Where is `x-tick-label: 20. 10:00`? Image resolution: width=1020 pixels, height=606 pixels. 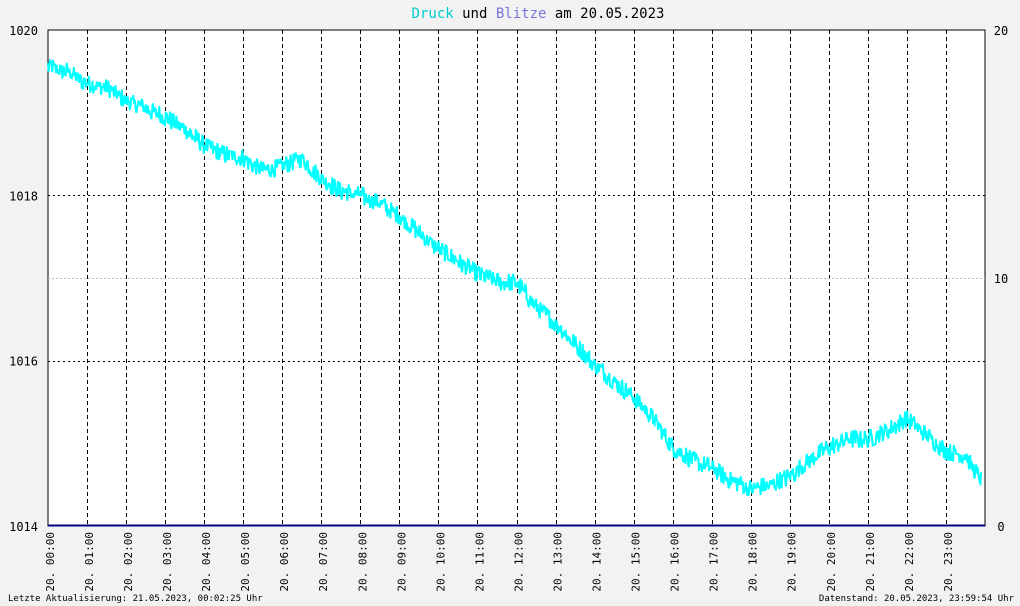 x-tick-label: 20. 10:00 is located at coordinates (440, 562).